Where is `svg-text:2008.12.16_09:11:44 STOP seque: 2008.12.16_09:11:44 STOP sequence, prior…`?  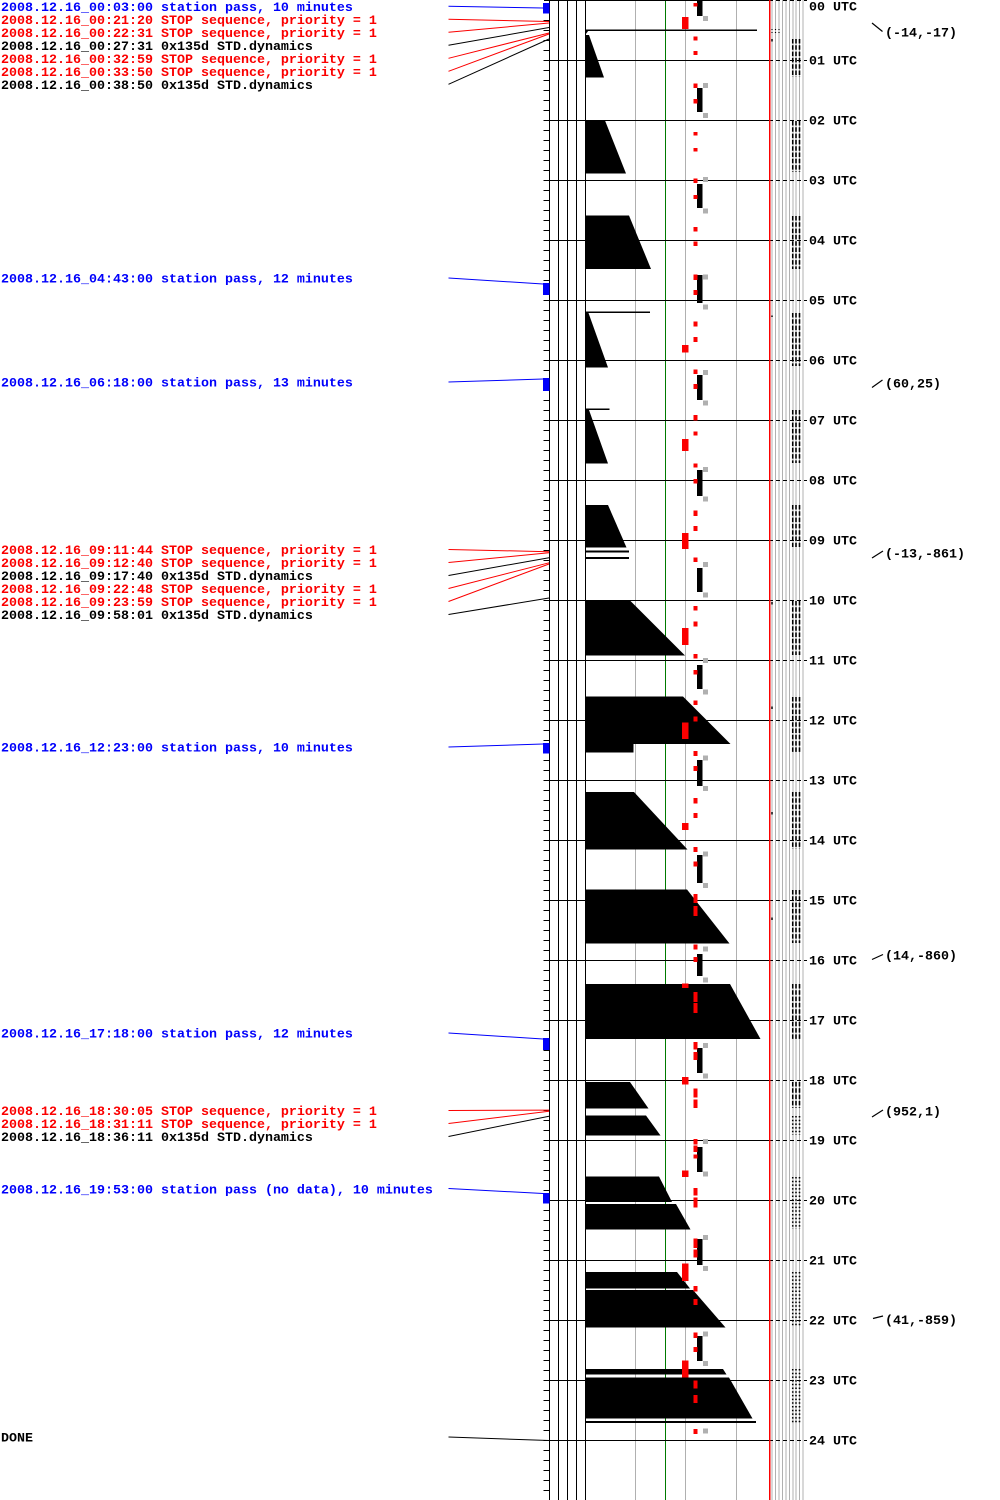
svg-text:2008.12.16_09:11:44 STOP seque: 2008.12.16_09:11:44 STOP sequence, prior… is located at coordinates (189, 551).